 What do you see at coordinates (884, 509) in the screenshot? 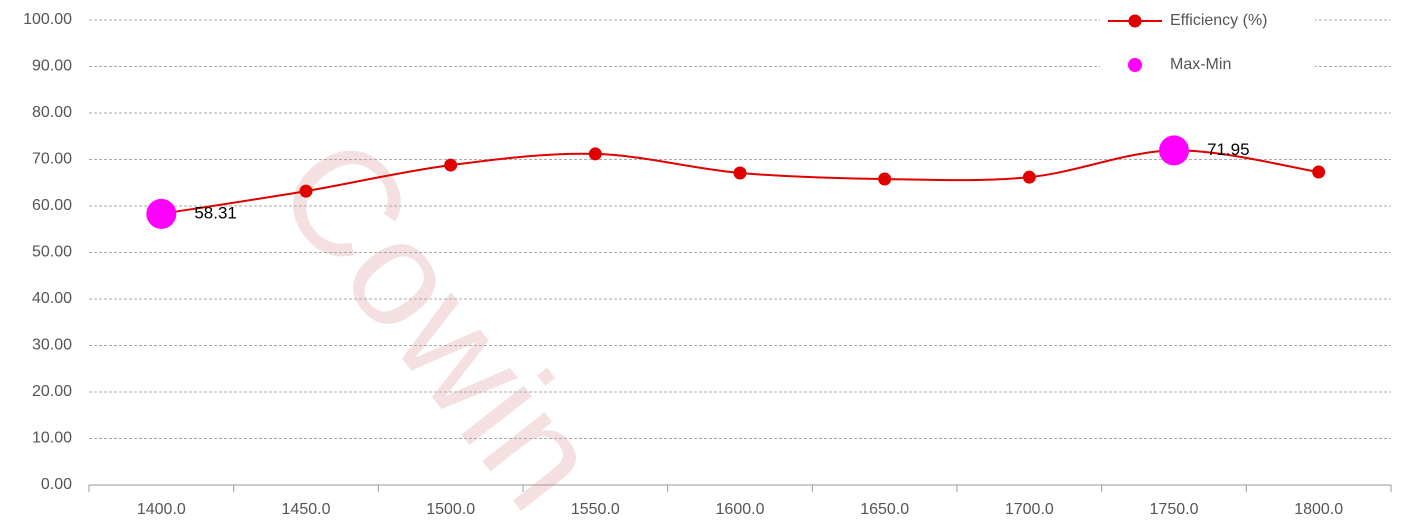
I see `x-tick-label: 1650.0` at bounding box center [884, 509].